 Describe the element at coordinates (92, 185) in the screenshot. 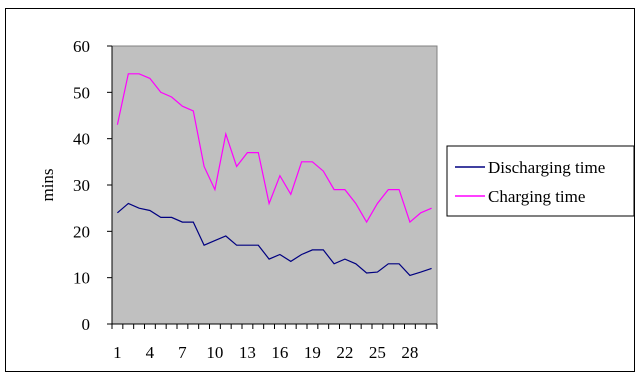

I see `y-axis-ticks: 0 10 20 30 40 50 60` at that location.